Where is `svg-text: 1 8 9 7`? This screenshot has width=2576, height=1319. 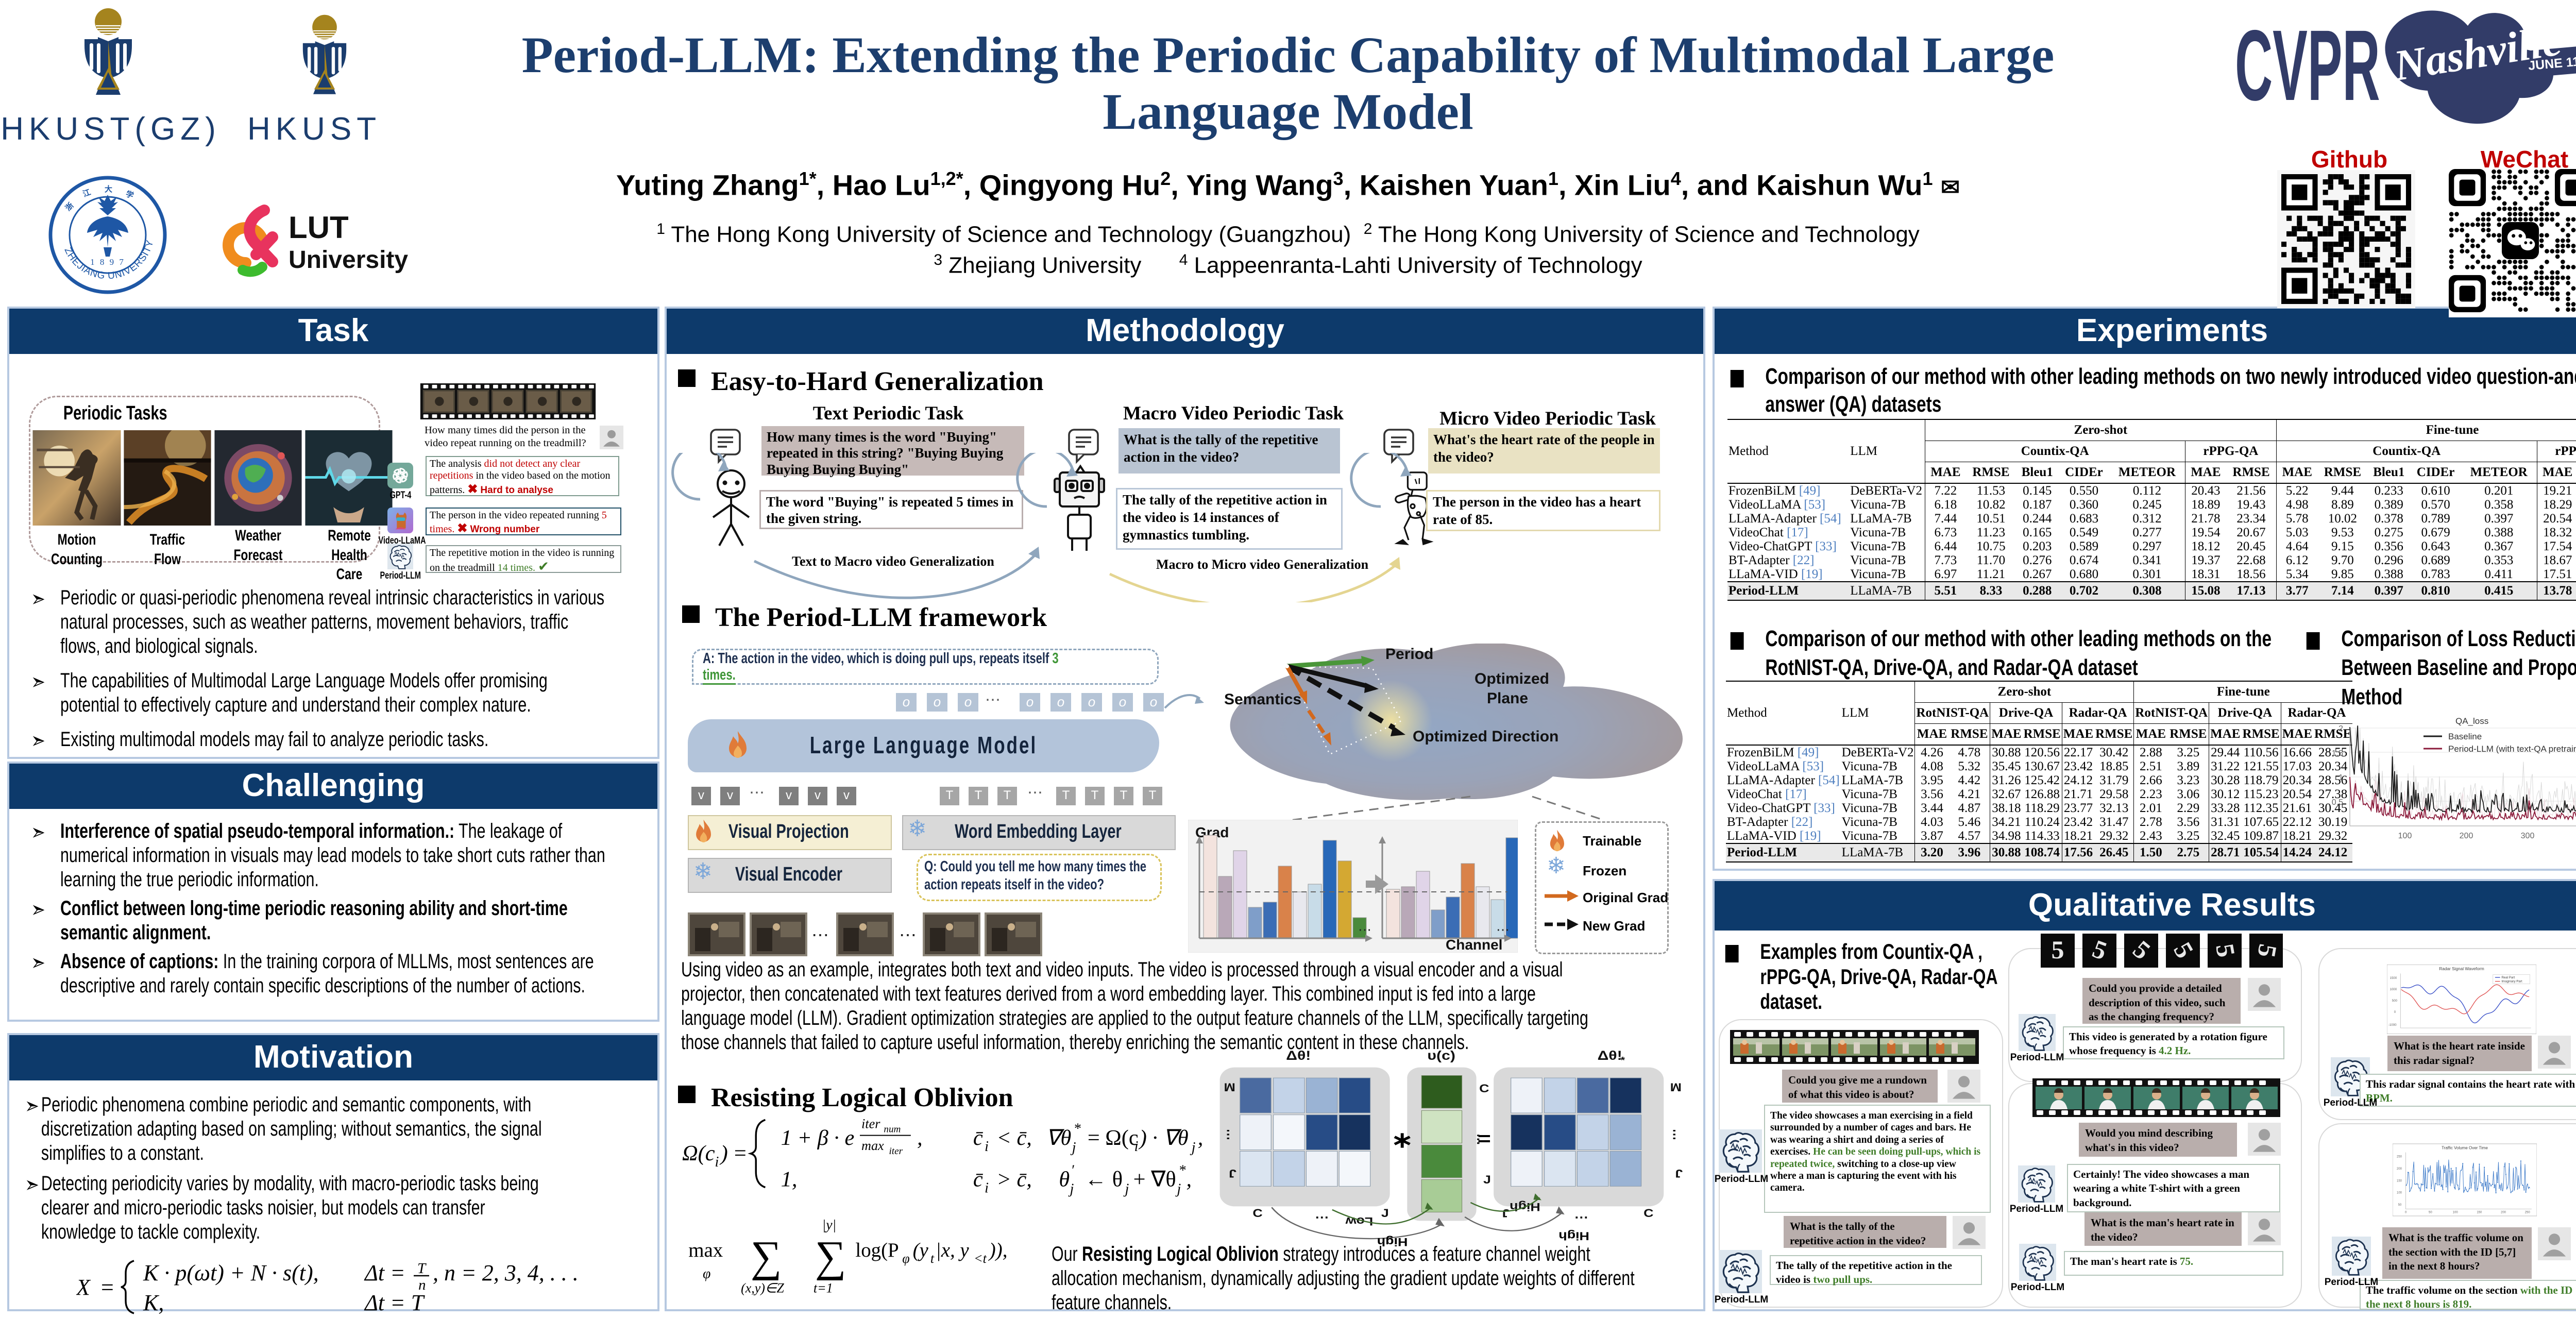 svg-text: 1 8 9 7 is located at coordinates (108, 262).